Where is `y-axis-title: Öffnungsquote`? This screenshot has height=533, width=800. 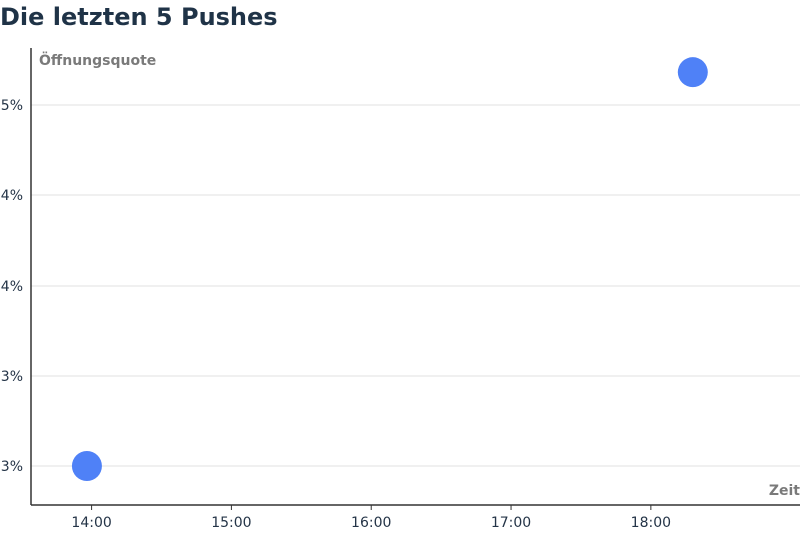 y-axis-title: Öffnungsquote is located at coordinates (97, 60).